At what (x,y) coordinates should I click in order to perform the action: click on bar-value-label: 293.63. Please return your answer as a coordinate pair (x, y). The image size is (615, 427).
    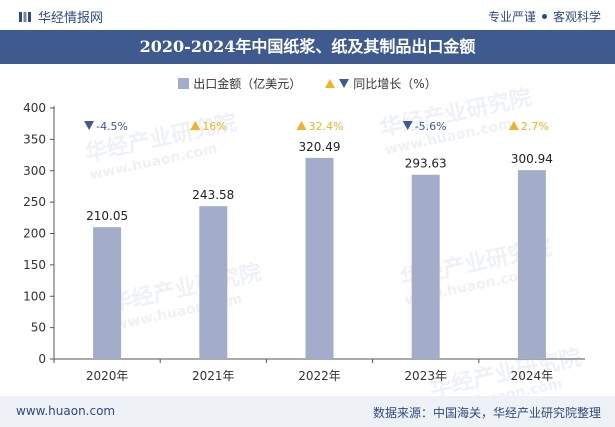
    Looking at the image, I should click on (426, 164).